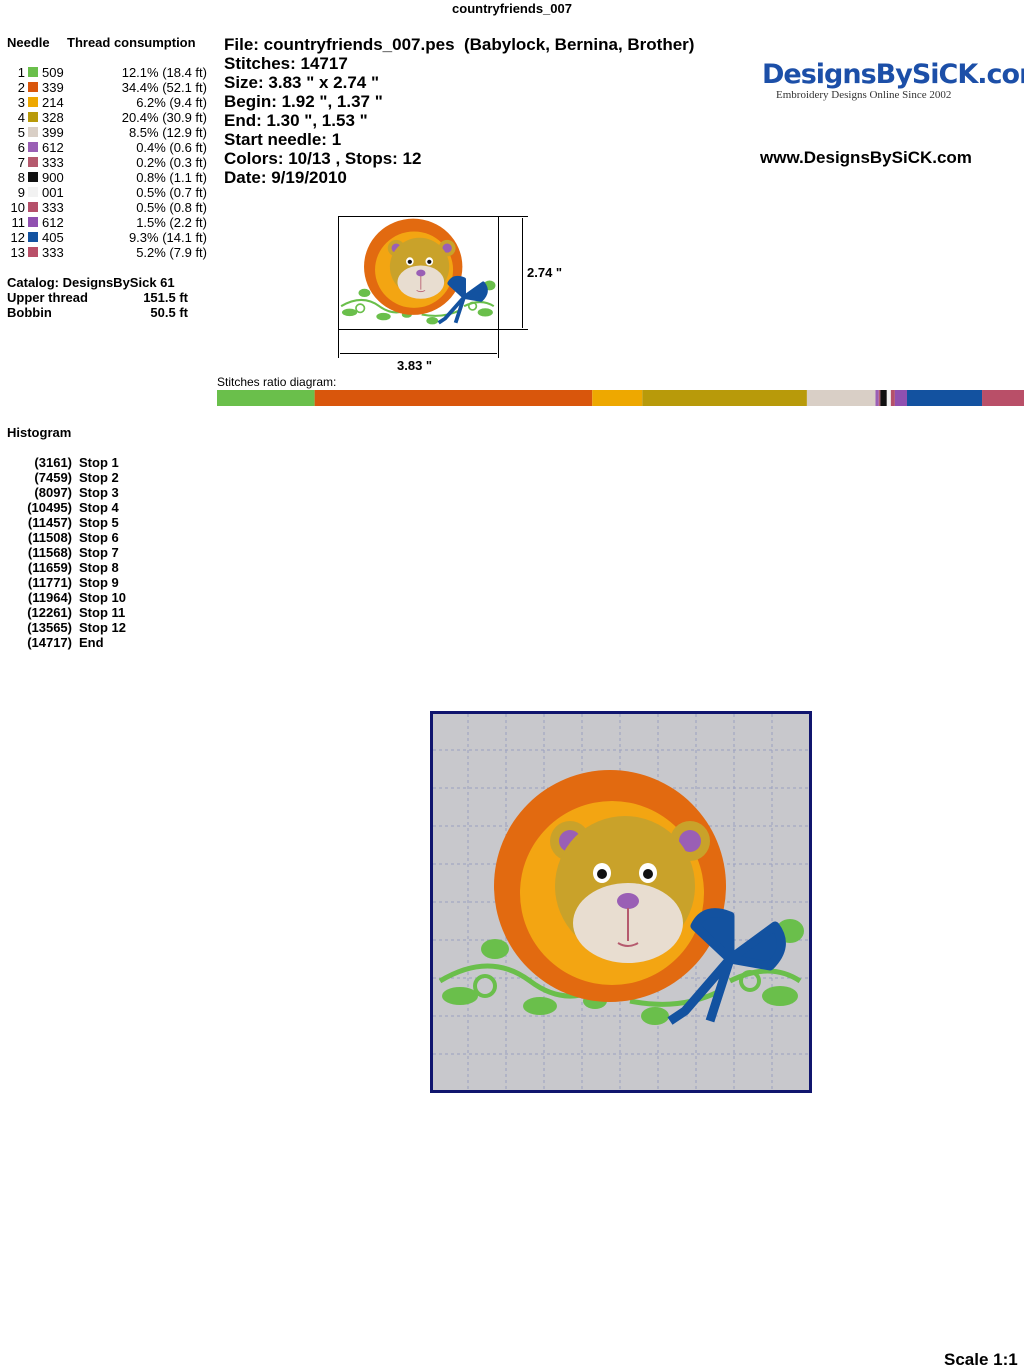 The width and height of the screenshot is (1024, 1370). What do you see at coordinates (102, 627) in the screenshot?
I see `stop-label: Stop 12` at bounding box center [102, 627].